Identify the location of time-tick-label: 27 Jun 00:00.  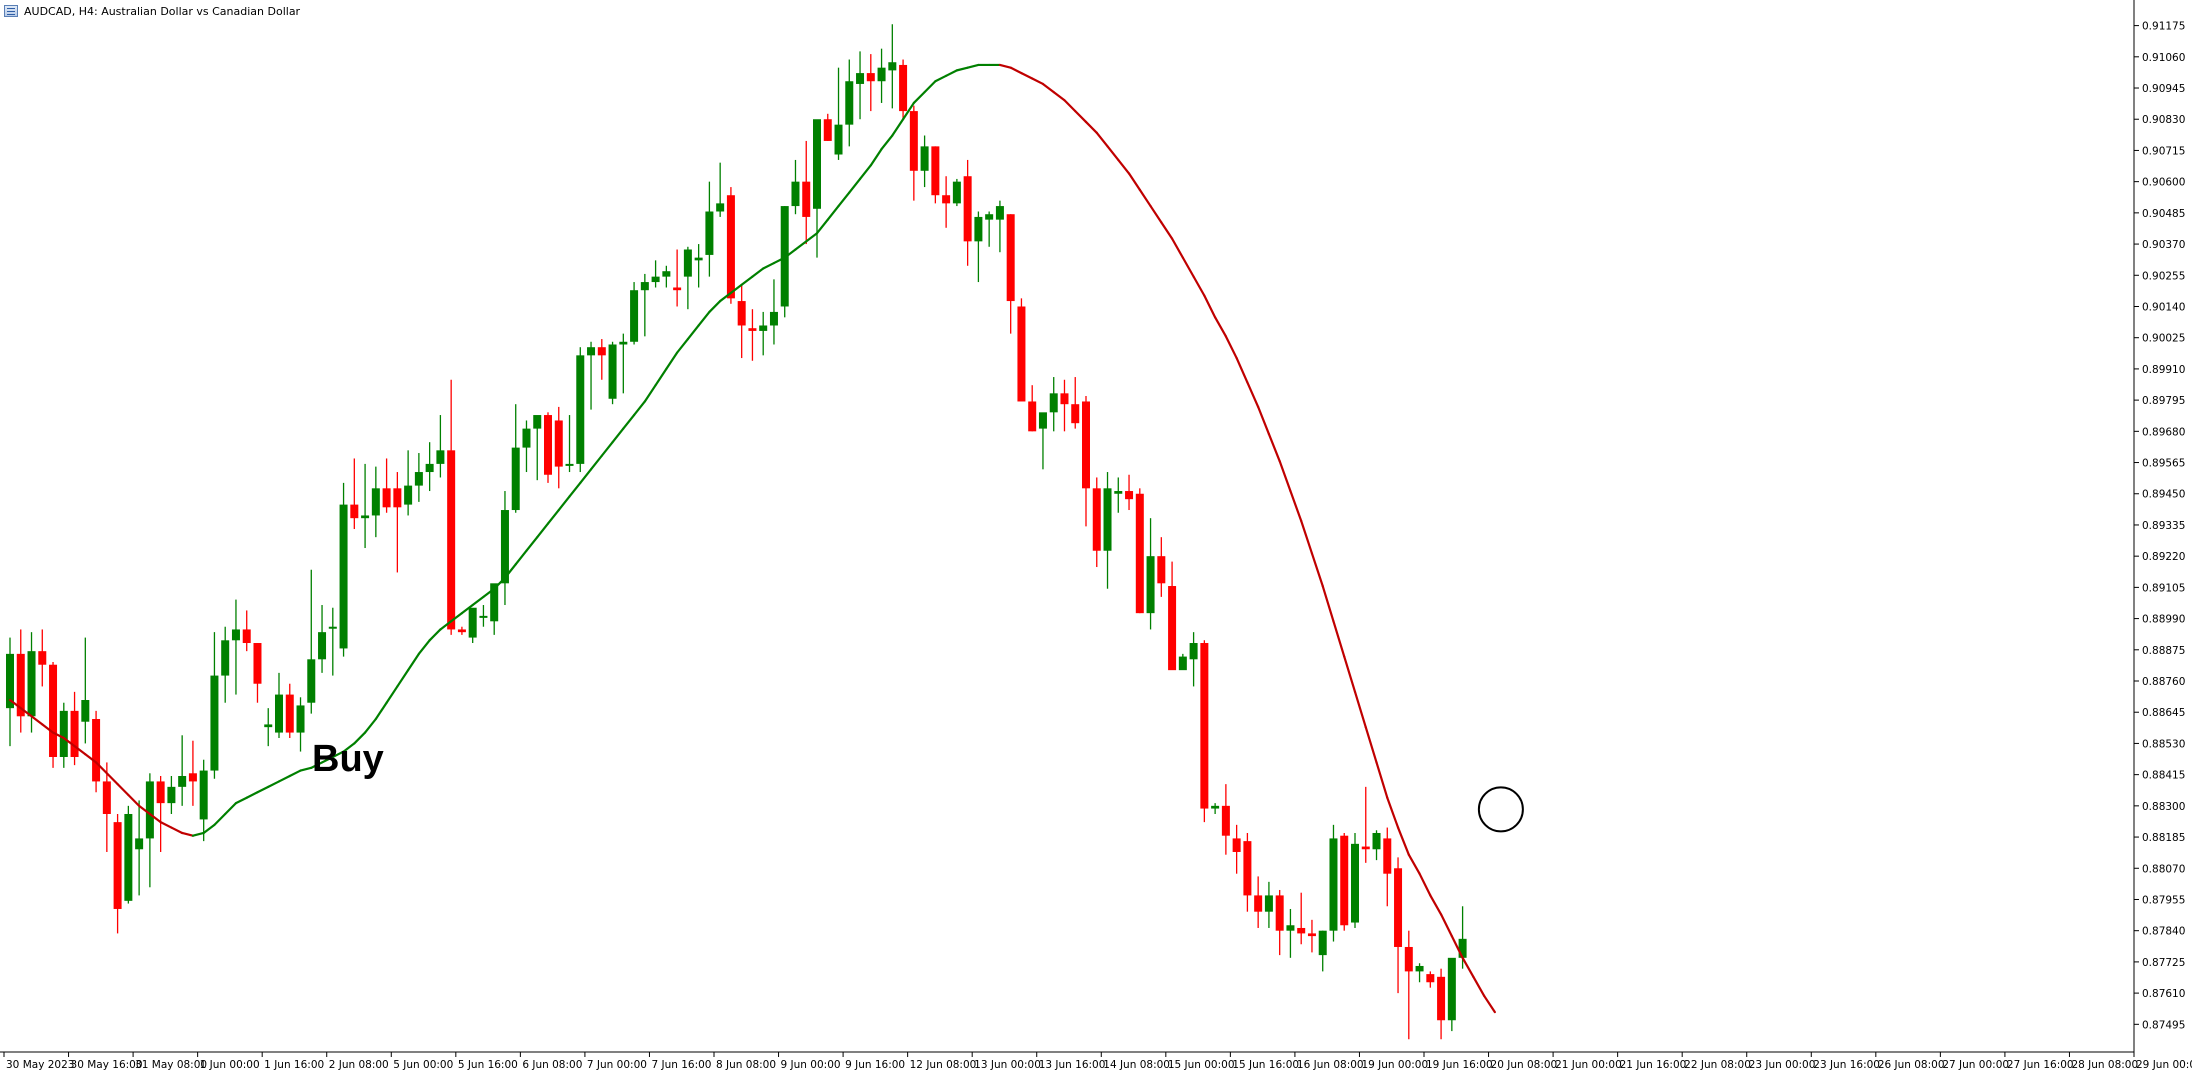
(1975, 1065).